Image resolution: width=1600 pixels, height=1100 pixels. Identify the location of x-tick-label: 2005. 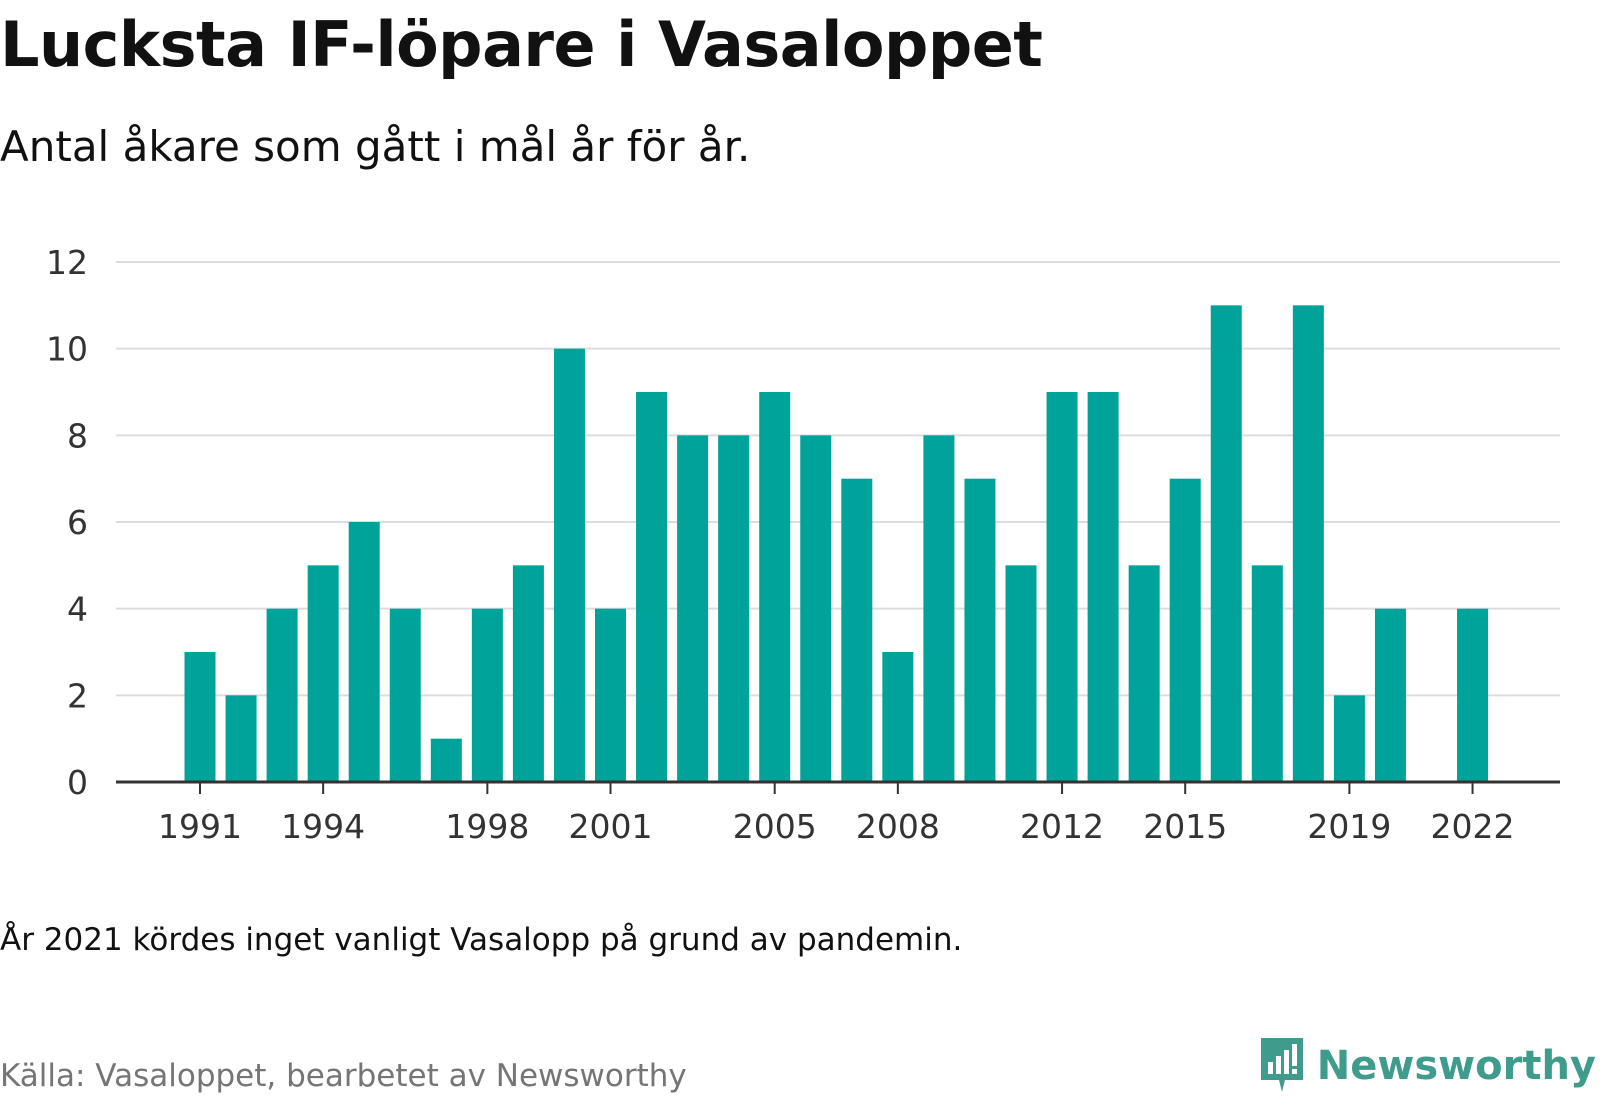
(775, 826).